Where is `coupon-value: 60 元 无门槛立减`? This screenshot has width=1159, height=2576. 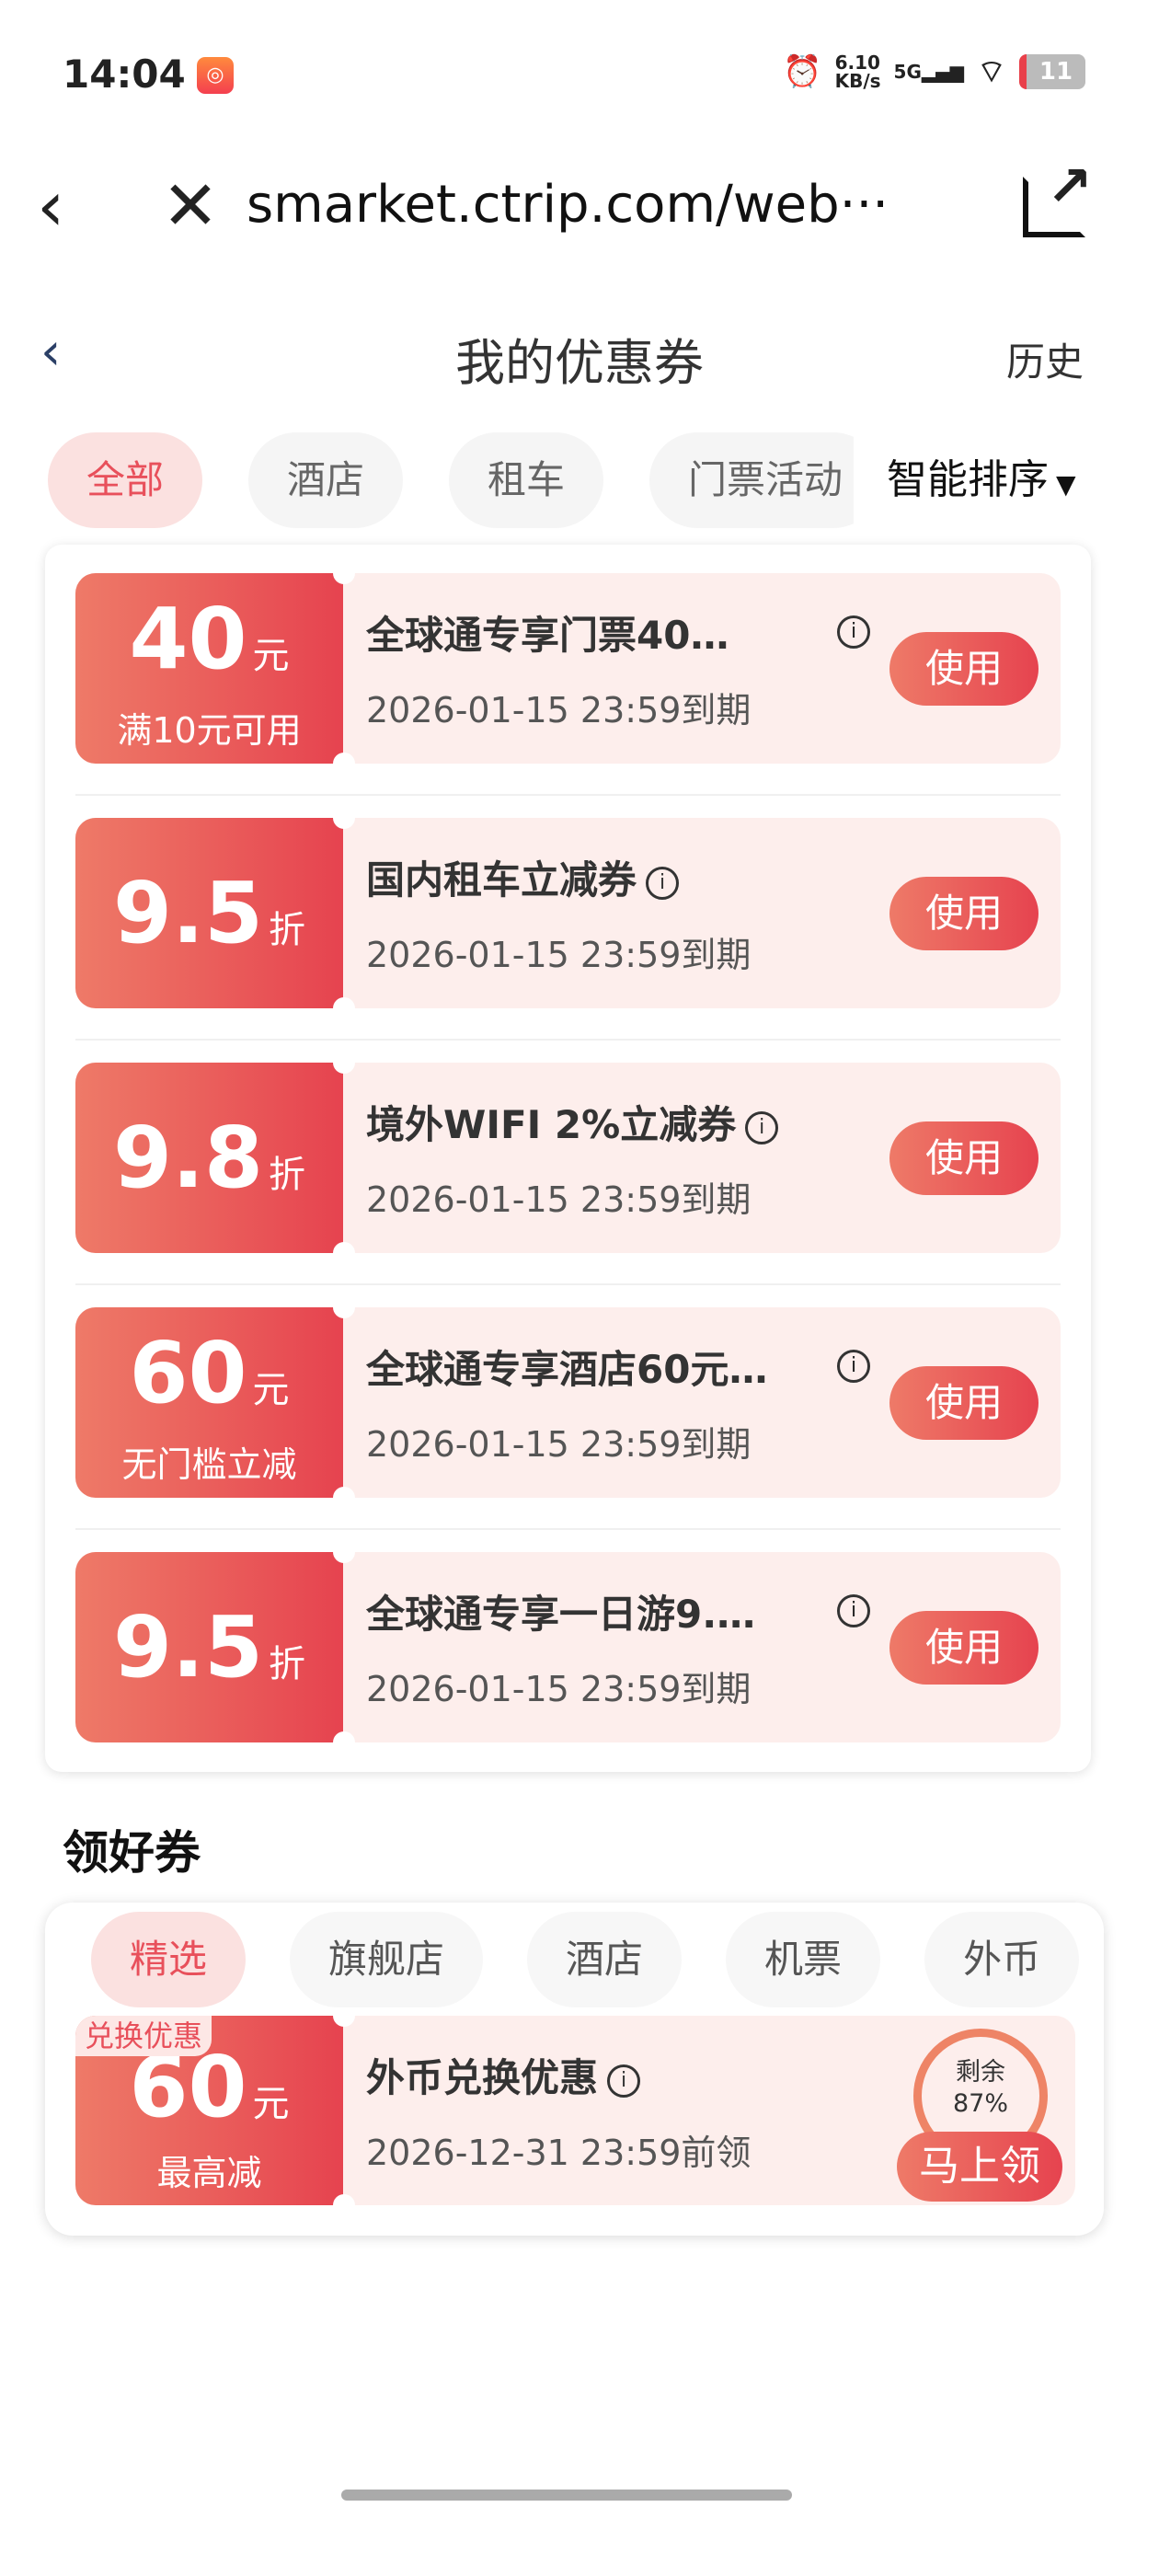 coupon-value: 60 元 无门槛立减 is located at coordinates (209, 1402).